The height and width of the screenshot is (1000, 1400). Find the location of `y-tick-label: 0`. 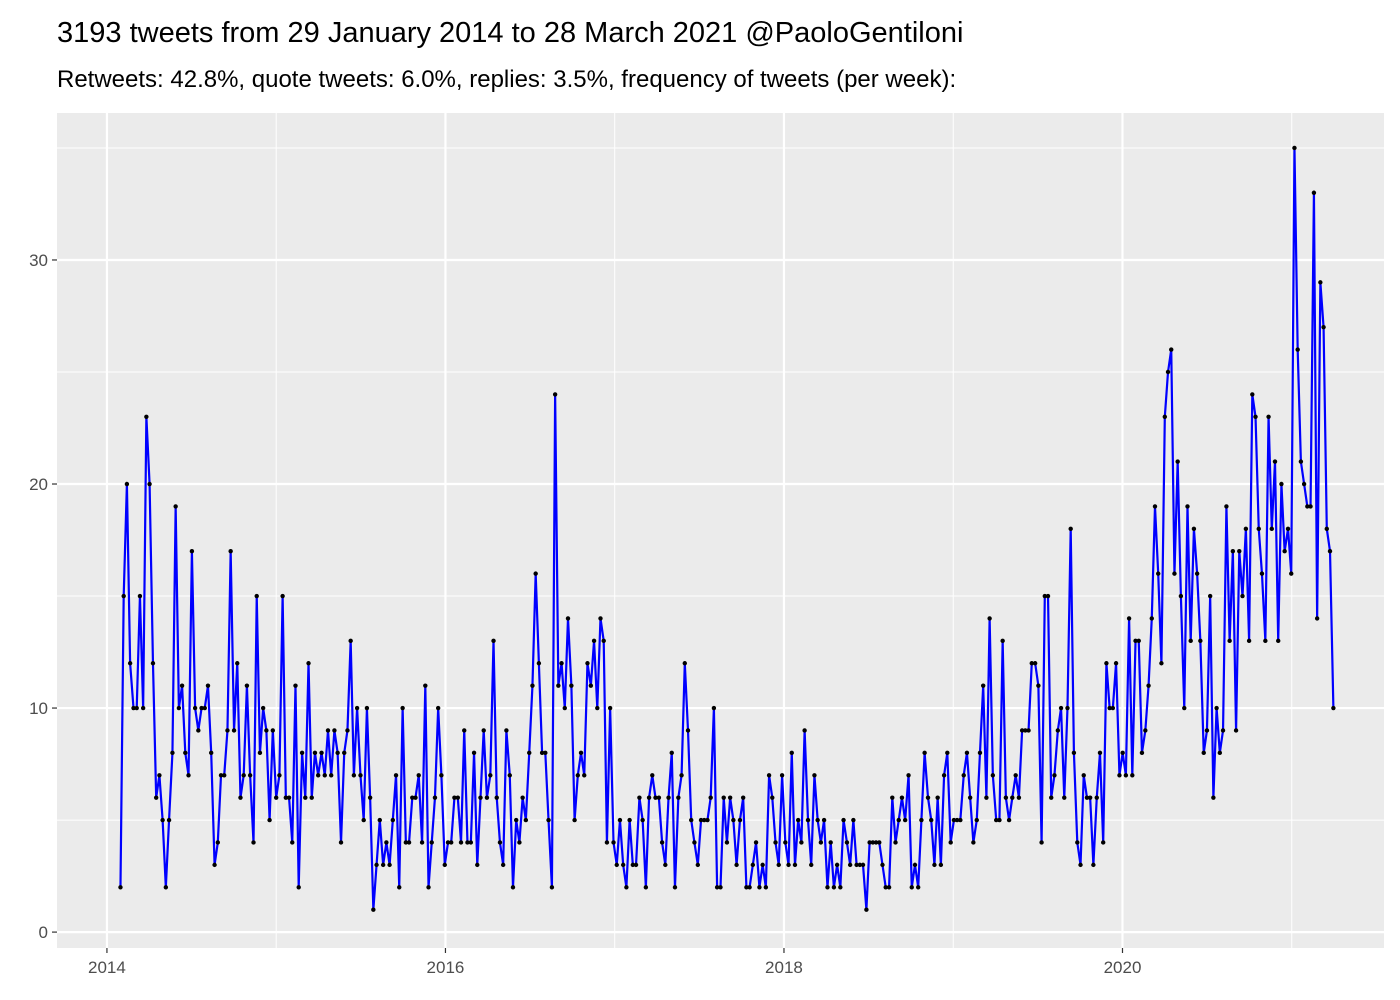

y-tick-label: 0 is located at coordinates (43, 932).